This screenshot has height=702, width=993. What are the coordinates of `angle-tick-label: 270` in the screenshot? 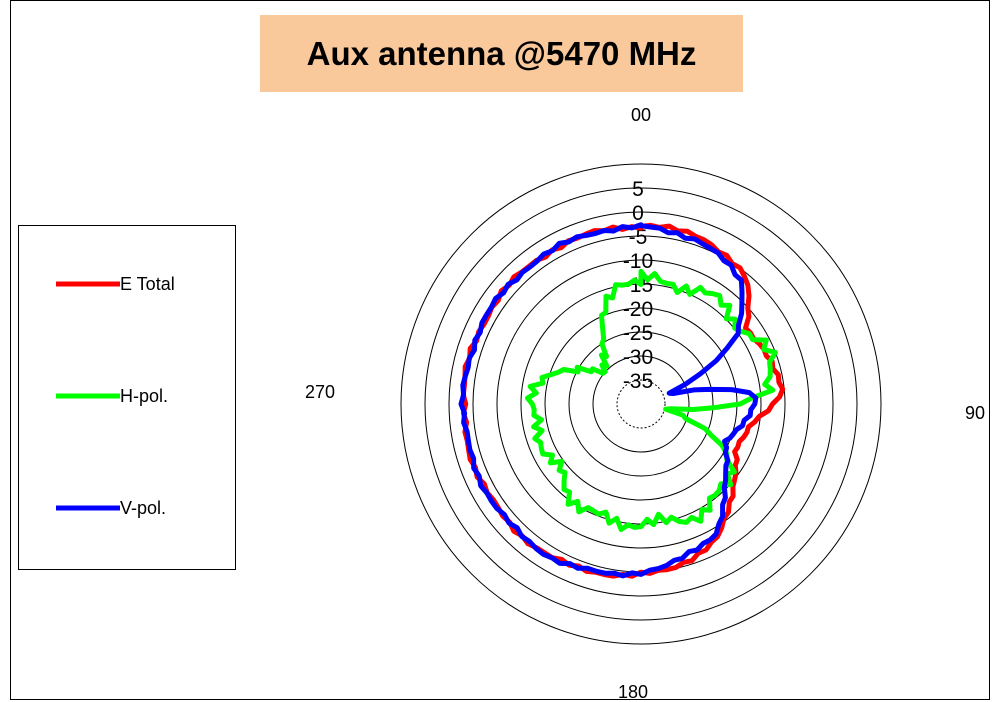 It's located at (320, 392).